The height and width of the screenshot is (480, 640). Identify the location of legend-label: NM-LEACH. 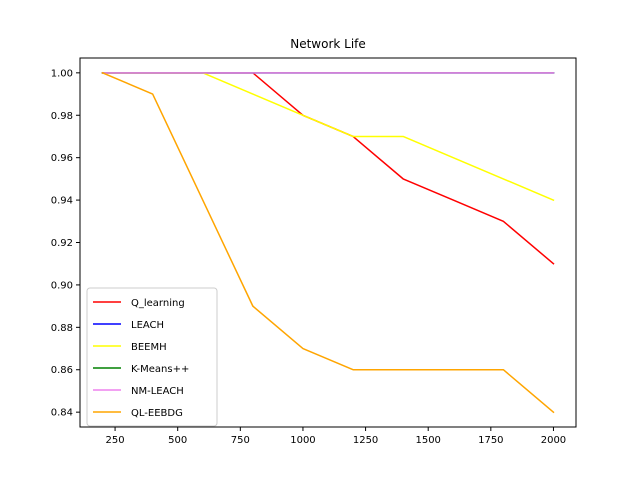
(157, 391).